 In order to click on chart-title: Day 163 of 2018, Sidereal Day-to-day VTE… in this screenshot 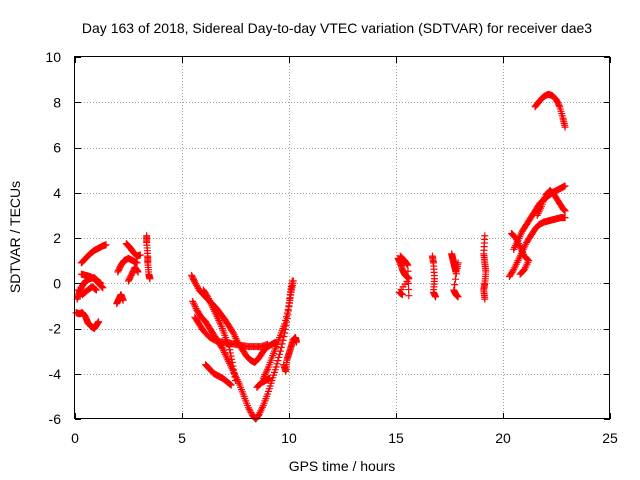, I will do `click(337, 28)`.